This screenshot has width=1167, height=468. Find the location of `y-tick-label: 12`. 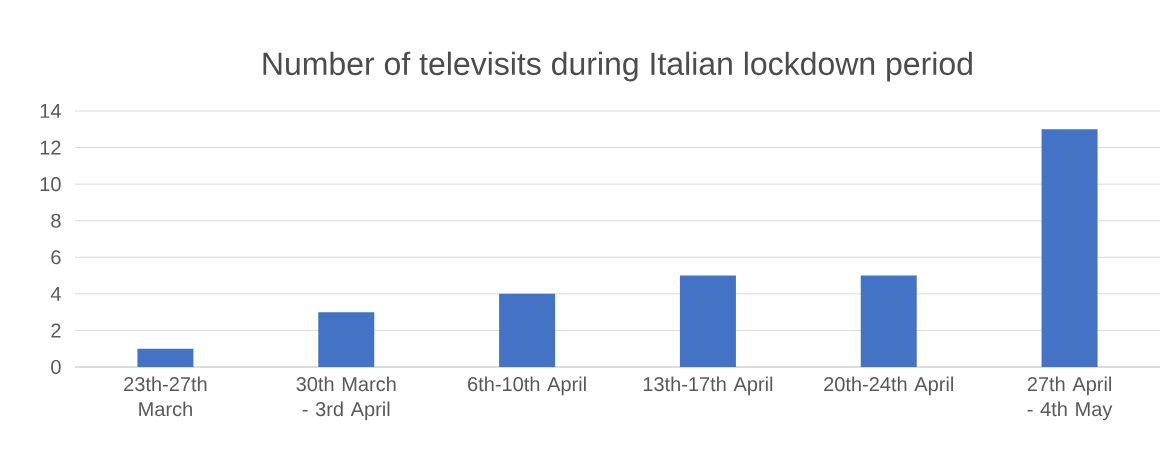

y-tick-label: 12 is located at coordinates (50, 147).